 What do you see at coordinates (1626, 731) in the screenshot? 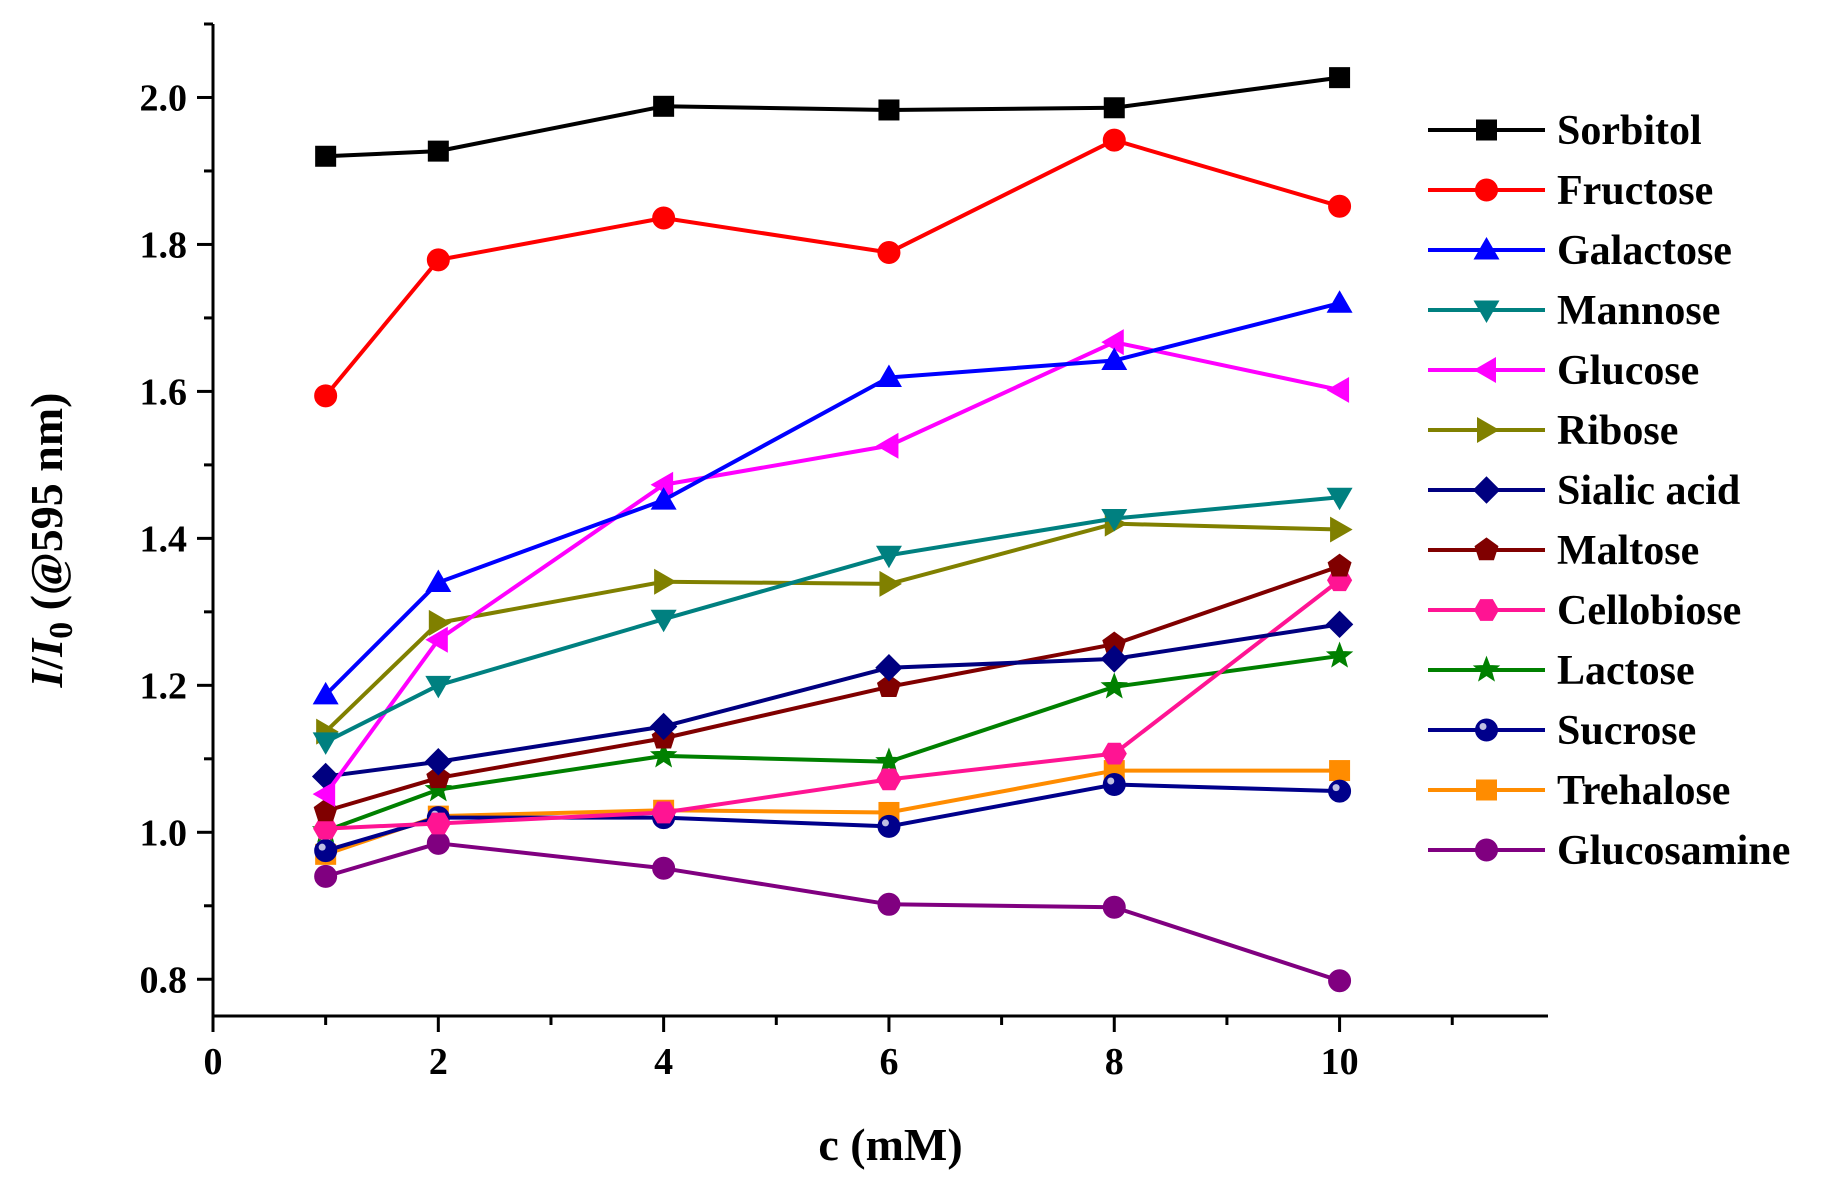
I see `legend-label: Sucrose` at bounding box center [1626, 731].